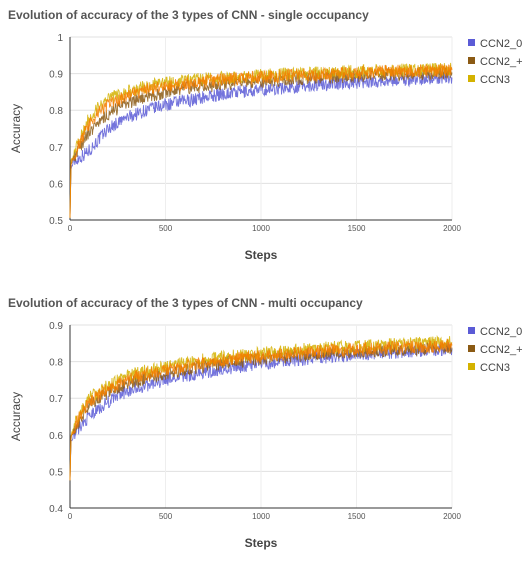 This screenshot has width=529, height=563. What do you see at coordinates (60, 38) in the screenshot?
I see `y-tick-label: 1` at bounding box center [60, 38].